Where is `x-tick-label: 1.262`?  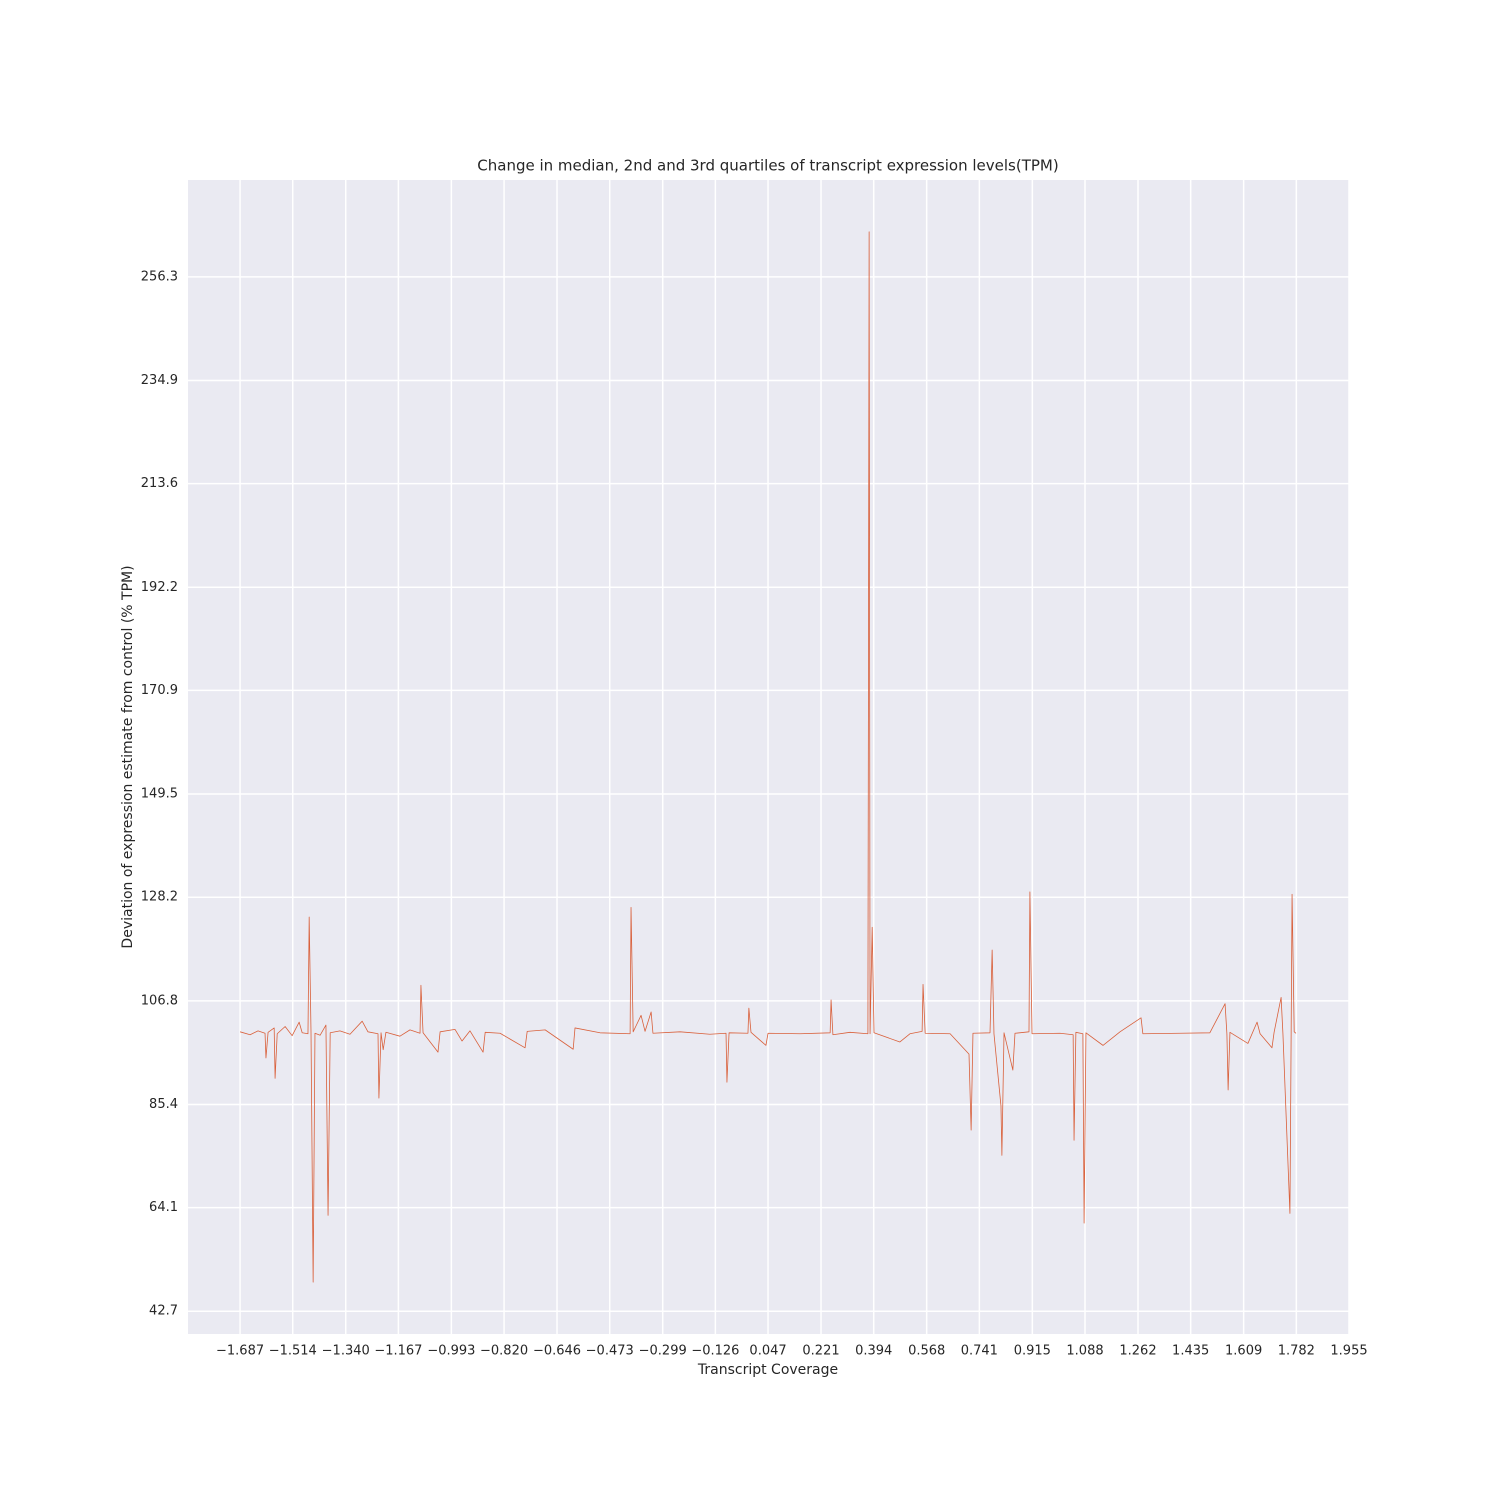
x-tick-label: 1.262 is located at coordinates (1137, 1351).